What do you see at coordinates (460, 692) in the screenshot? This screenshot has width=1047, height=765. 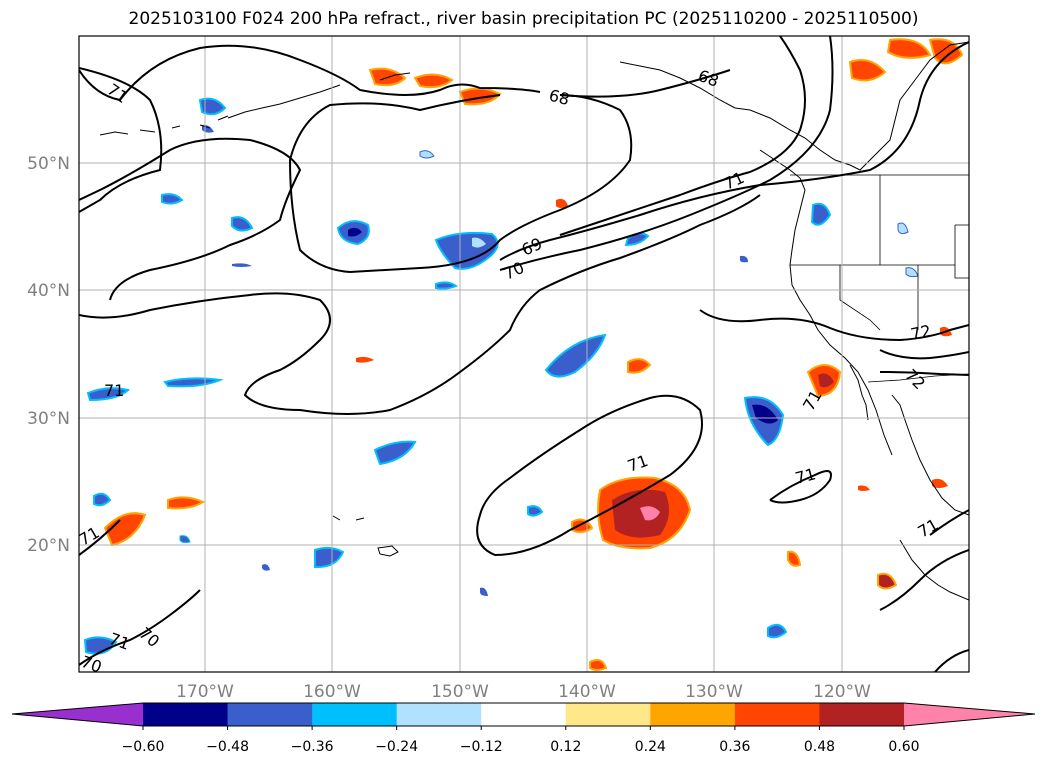 I see `lon-label-150w: 150°W` at bounding box center [460, 692].